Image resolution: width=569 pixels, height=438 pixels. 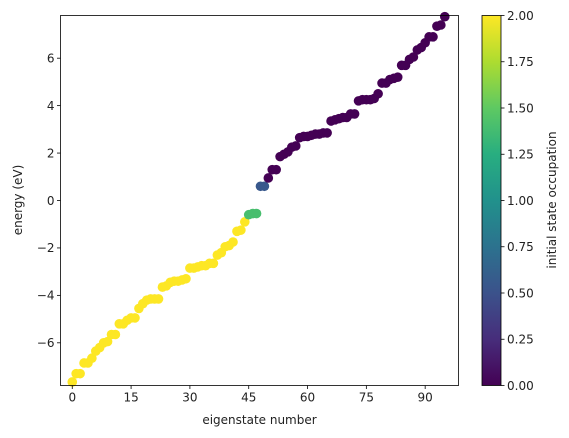 I want to click on colorbar-tick-label: 1.00, so click(x=520, y=201).